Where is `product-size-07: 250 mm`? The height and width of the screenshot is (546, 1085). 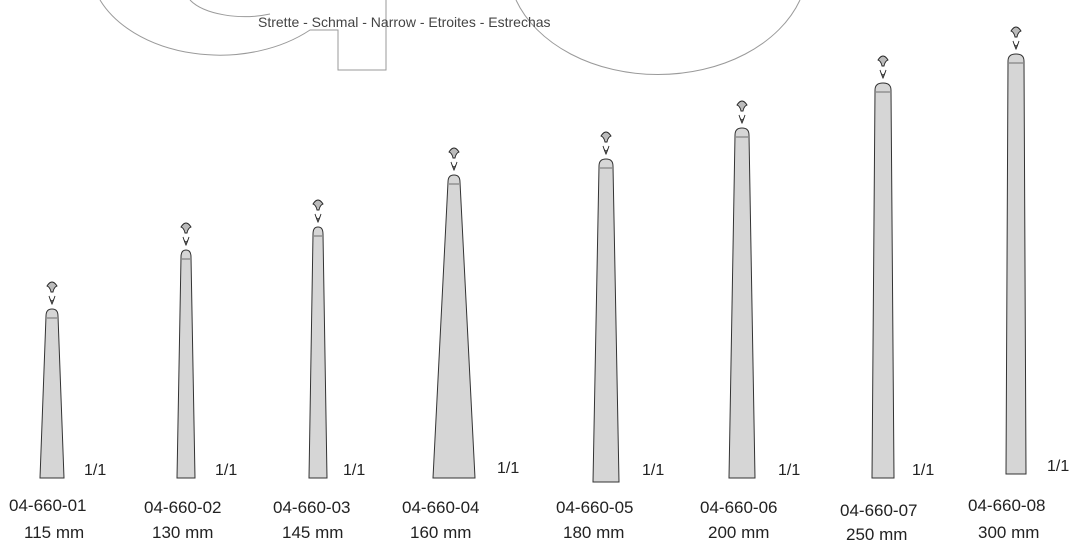 product-size-07: 250 mm is located at coordinates (877, 534).